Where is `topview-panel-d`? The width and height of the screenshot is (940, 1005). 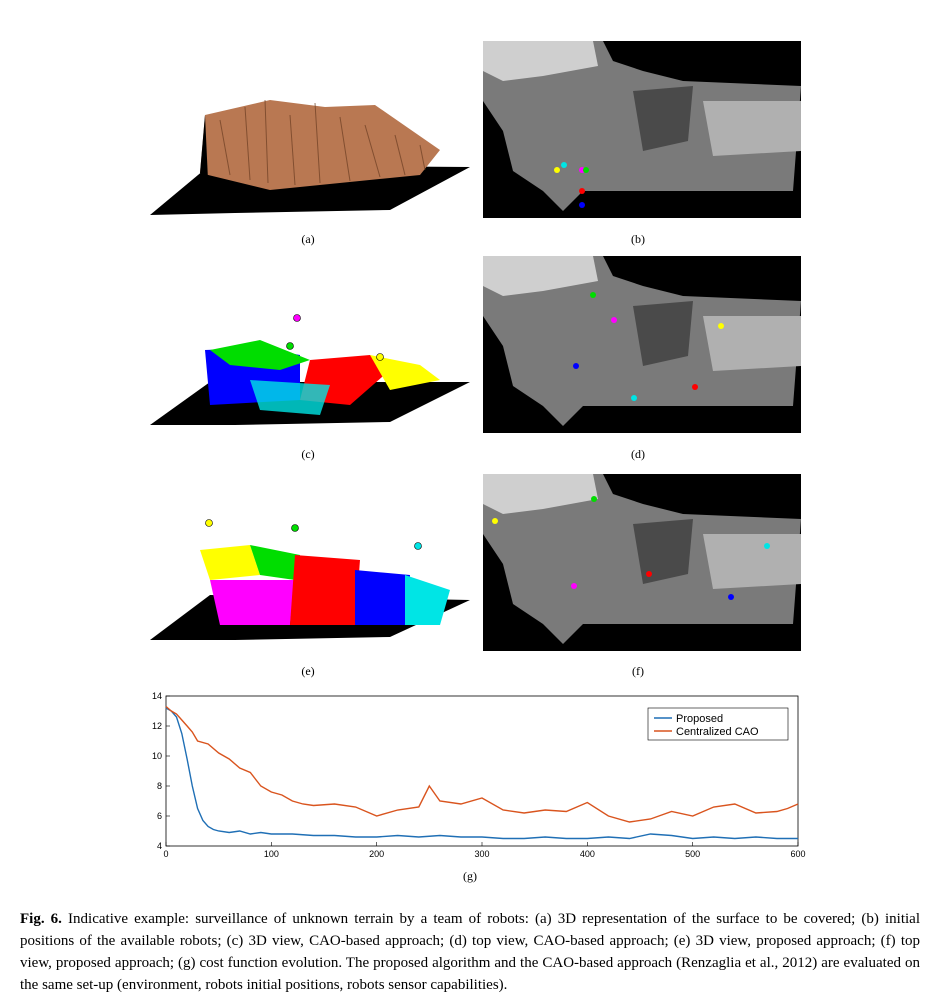 topview-panel-d is located at coordinates (642, 344).